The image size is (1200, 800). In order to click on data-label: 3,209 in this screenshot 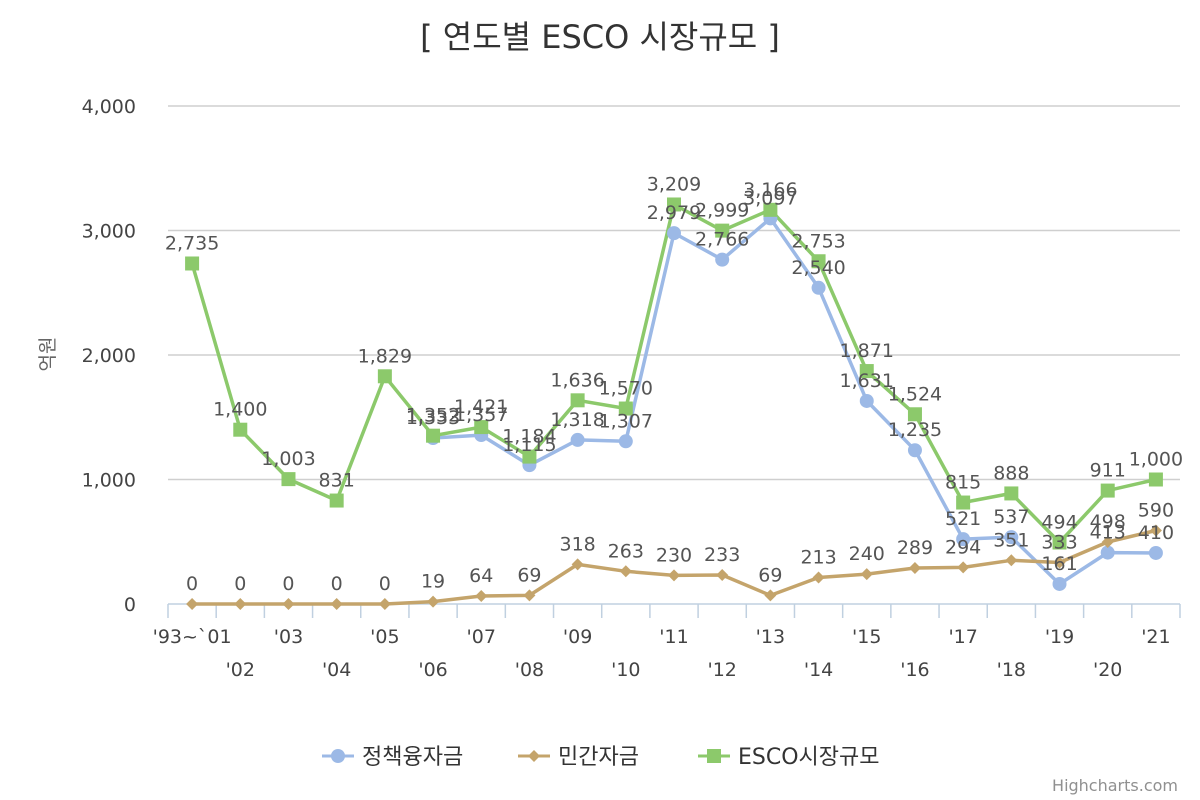, I will do `click(674, 184)`.